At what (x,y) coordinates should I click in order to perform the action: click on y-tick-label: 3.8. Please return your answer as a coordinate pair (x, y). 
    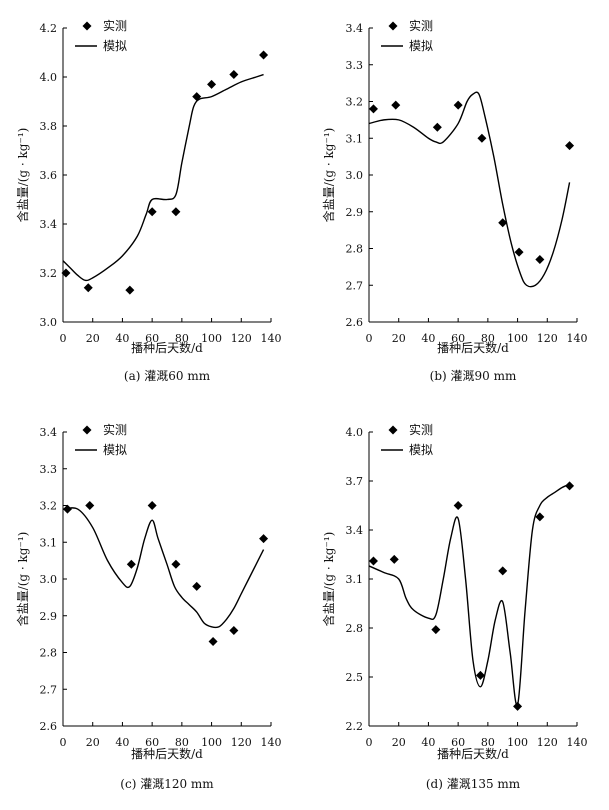
    Looking at the image, I should click on (49, 126).